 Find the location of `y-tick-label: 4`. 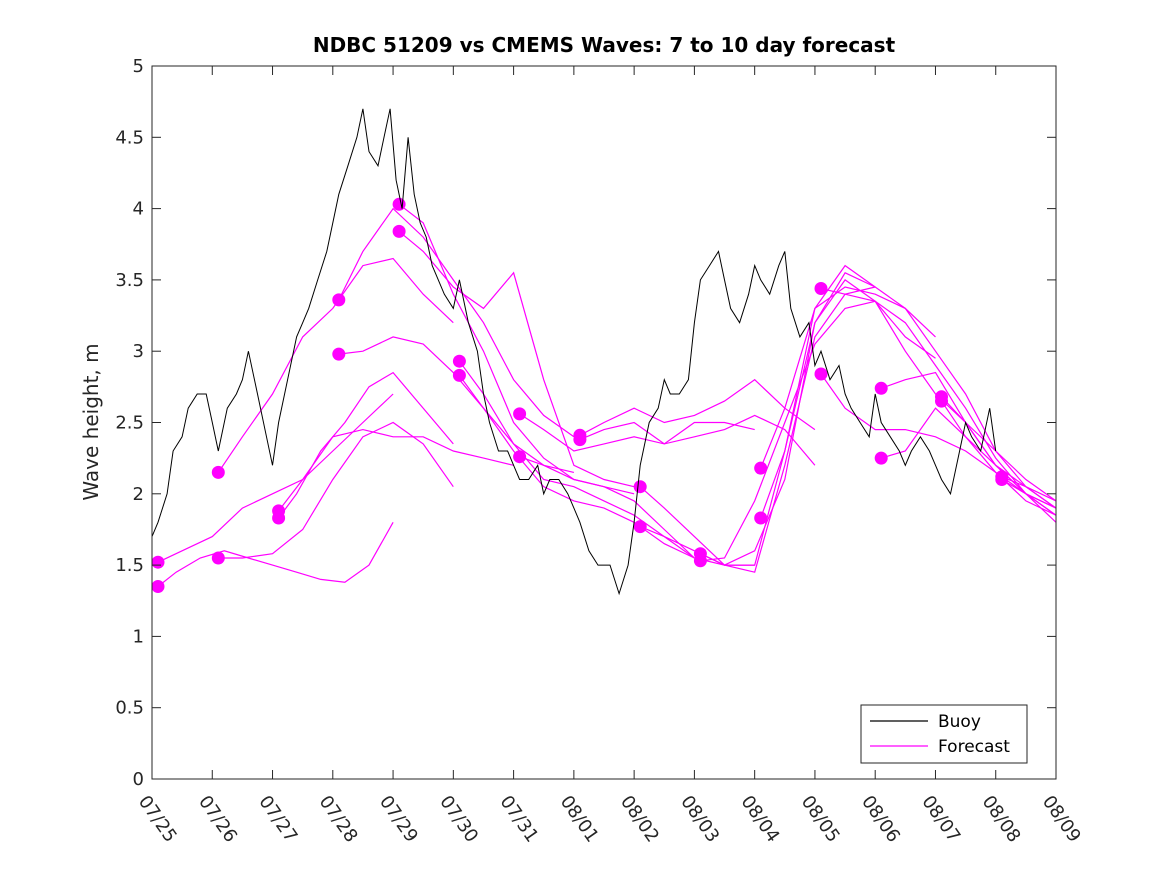

y-tick-label: 4 is located at coordinates (138, 209).